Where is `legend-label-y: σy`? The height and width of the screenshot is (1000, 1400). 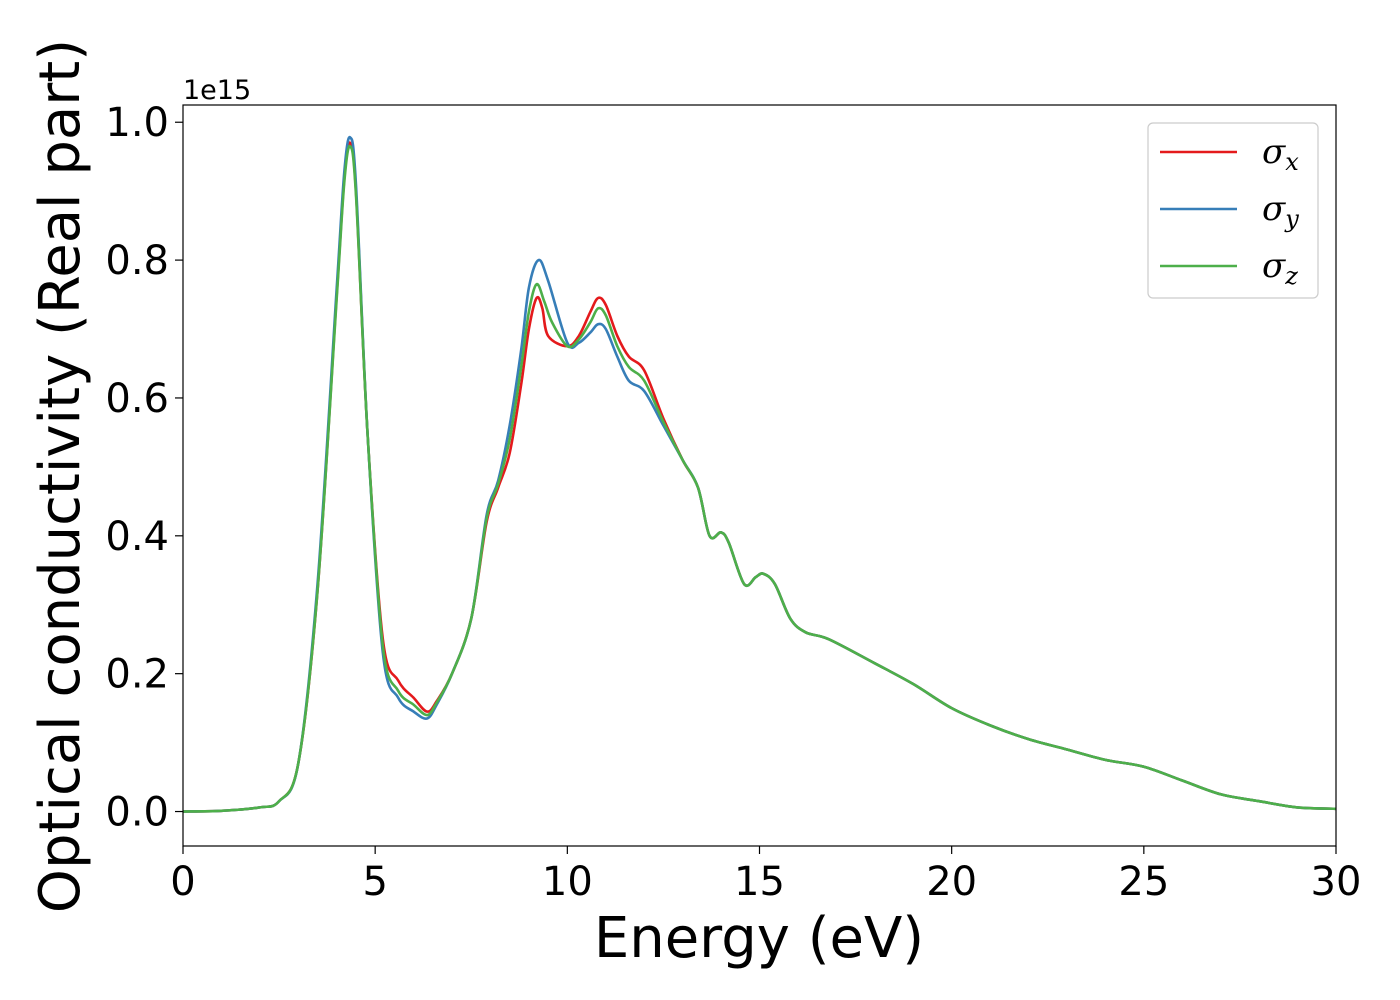 legend-label-y: σy is located at coordinates (1280, 211).